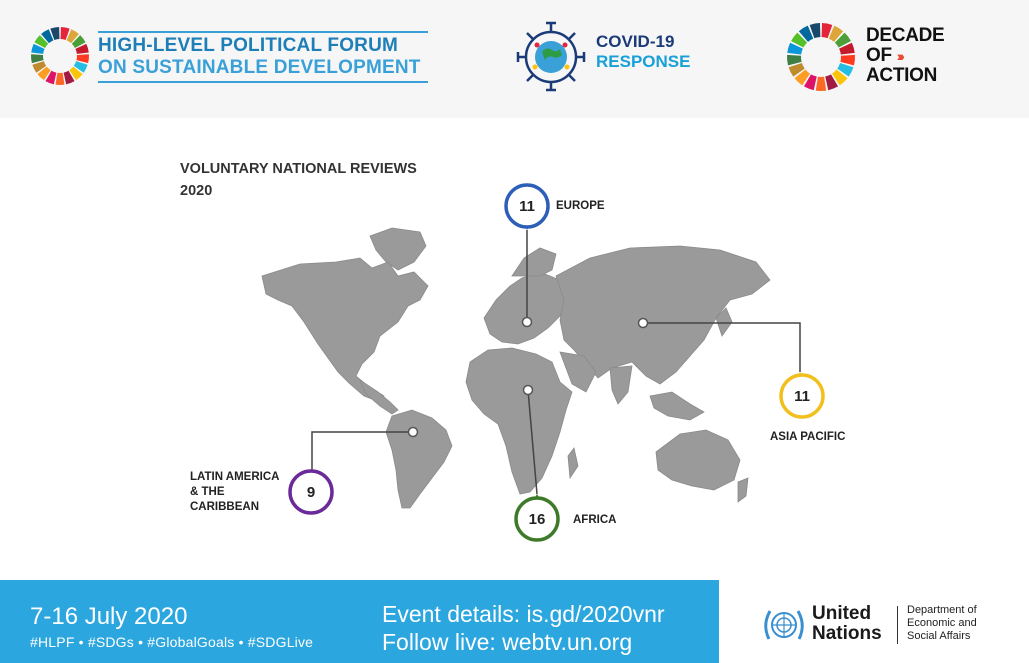  What do you see at coordinates (578, 372) in the screenshot?
I see `arabia` at bounding box center [578, 372].